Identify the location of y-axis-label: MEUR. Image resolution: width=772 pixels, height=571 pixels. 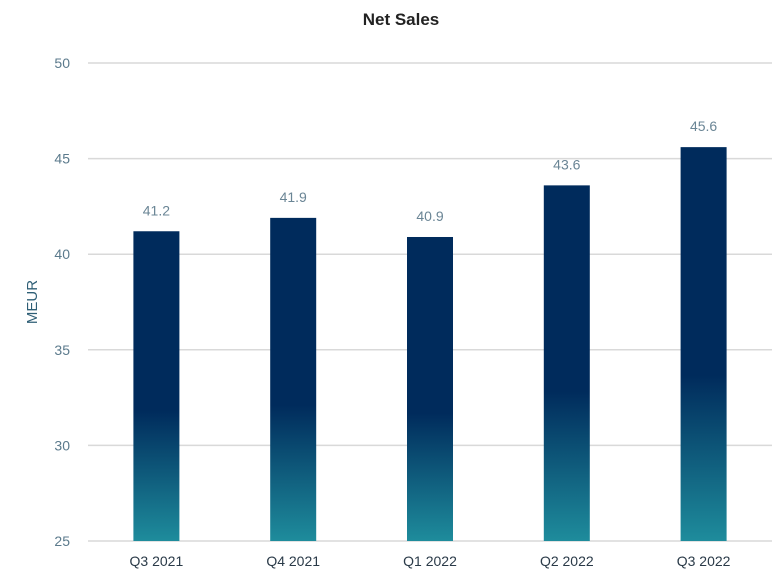
(32, 302).